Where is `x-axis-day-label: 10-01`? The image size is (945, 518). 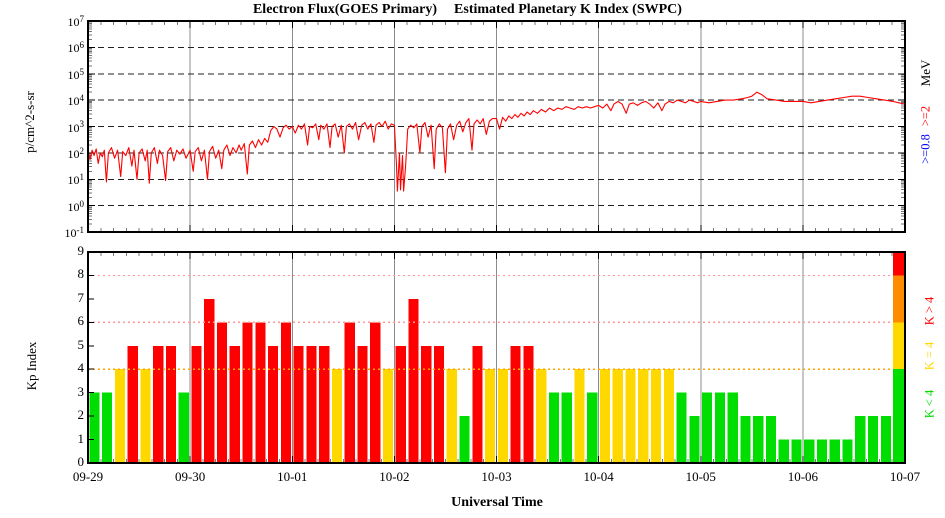 x-axis-day-label: 10-01 is located at coordinates (292, 476).